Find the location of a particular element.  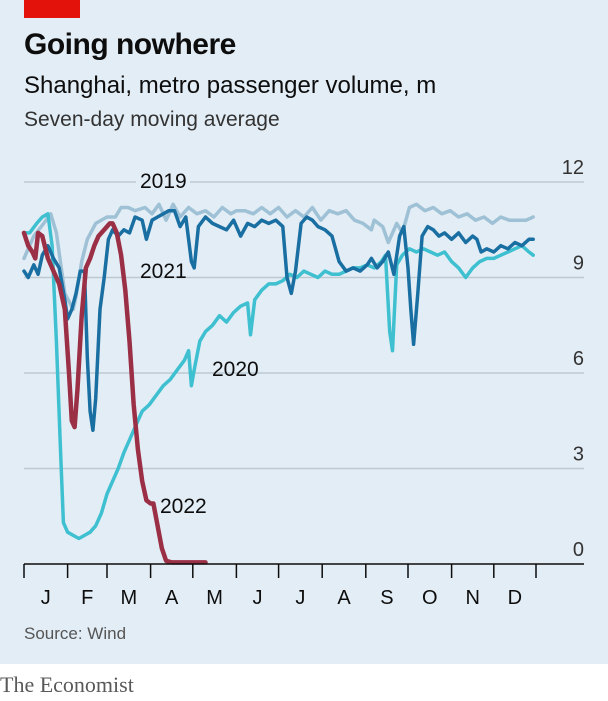

y-tick-label: 12 is located at coordinates (573, 168).